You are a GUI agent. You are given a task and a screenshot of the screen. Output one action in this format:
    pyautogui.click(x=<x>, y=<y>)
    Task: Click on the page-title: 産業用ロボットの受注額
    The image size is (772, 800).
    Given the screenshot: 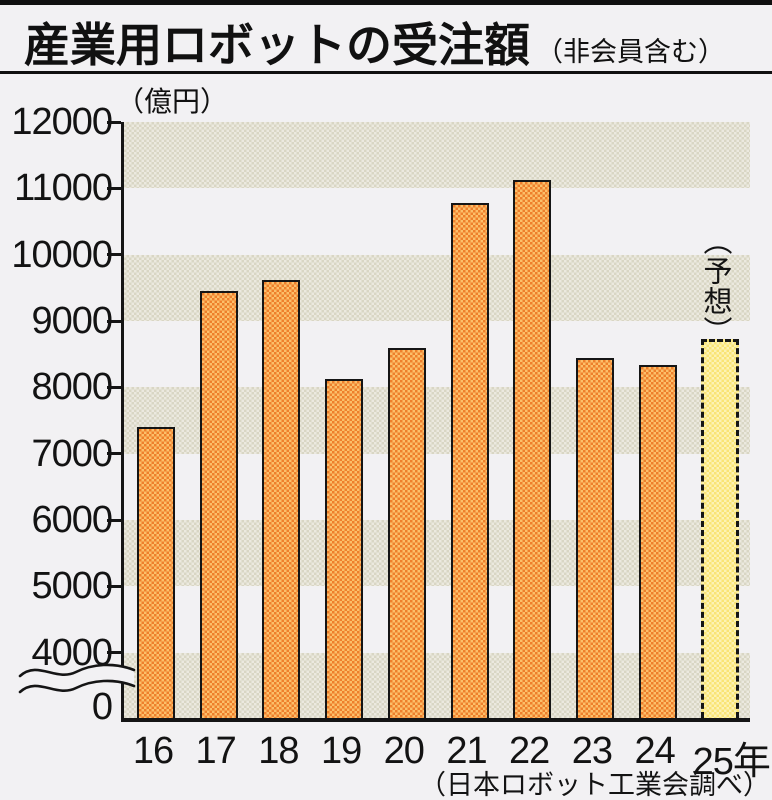 What is the action you would take?
    pyautogui.click(x=277, y=45)
    